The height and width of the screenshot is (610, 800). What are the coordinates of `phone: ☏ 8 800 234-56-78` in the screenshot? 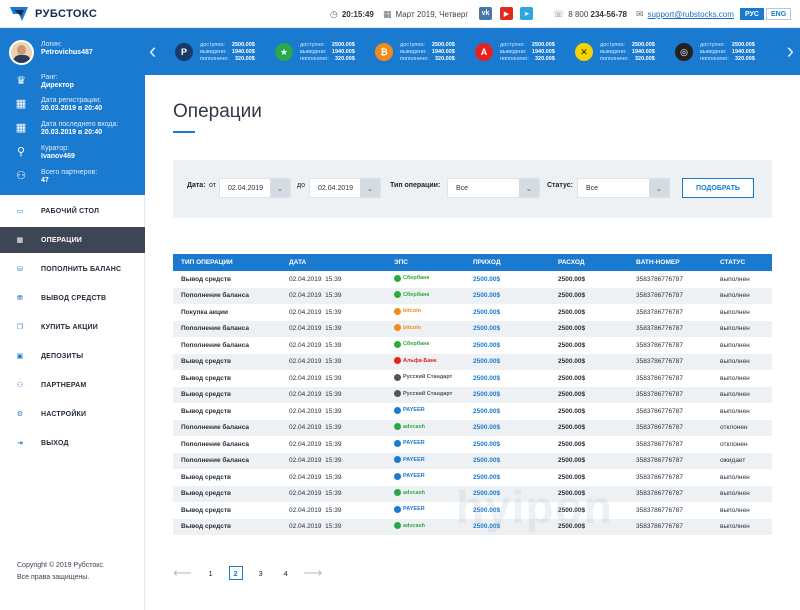 It's located at (590, 14).